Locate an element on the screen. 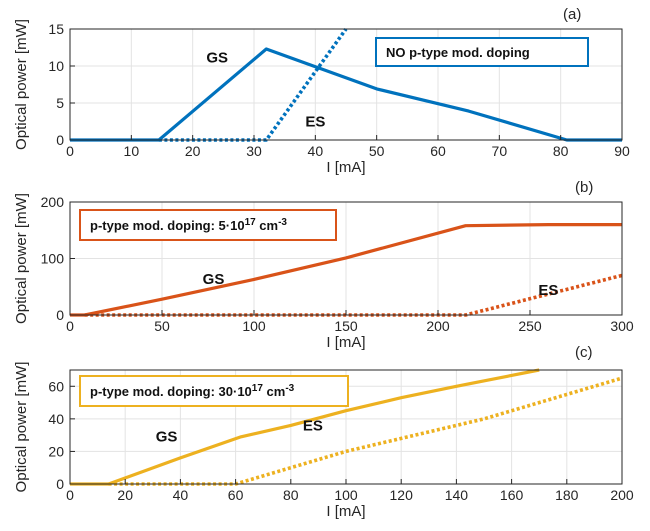 The image size is (650, 531). x-tick-label: 10 is located at coordinates (132, 151).